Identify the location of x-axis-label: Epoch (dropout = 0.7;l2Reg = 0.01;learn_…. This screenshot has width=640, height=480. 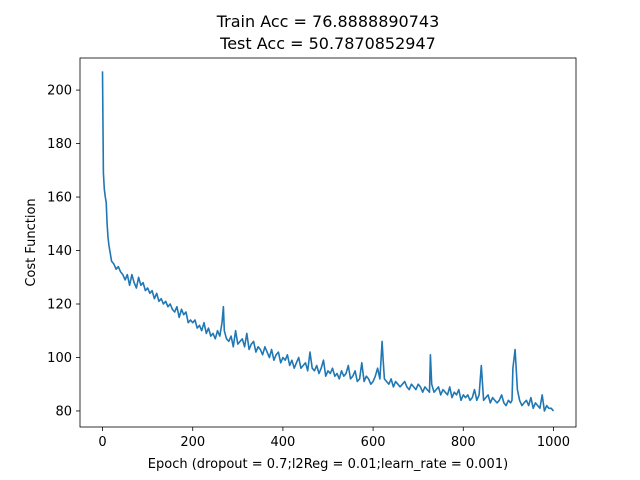
(328, 464).